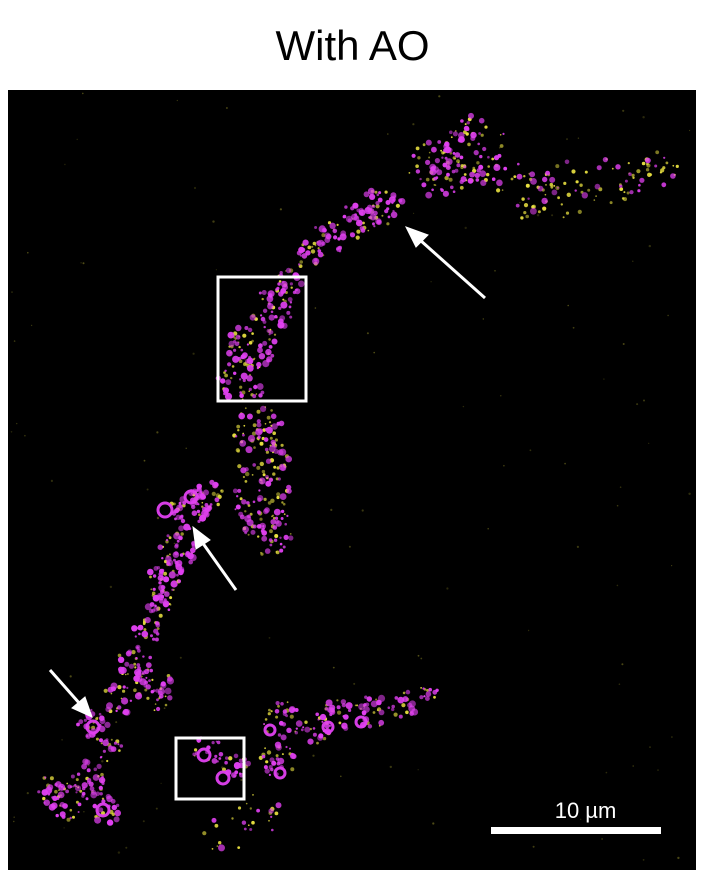 The image size is (705, 877). Describe the element at coordinates (576, 830) in the screenshot. I see `scale-bar` at that location.